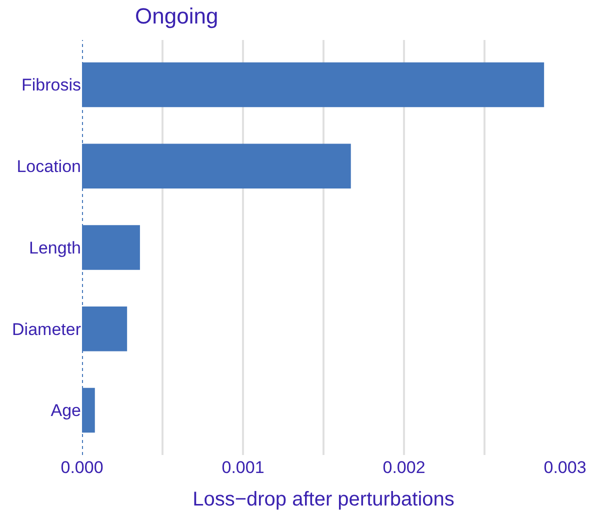 The height and width of the screenshot is (525, 600). What do you see at coordinates (404, 467) in the screenshot?
I see `x-tick-label: 0.002` at bounding box center [404, 467].